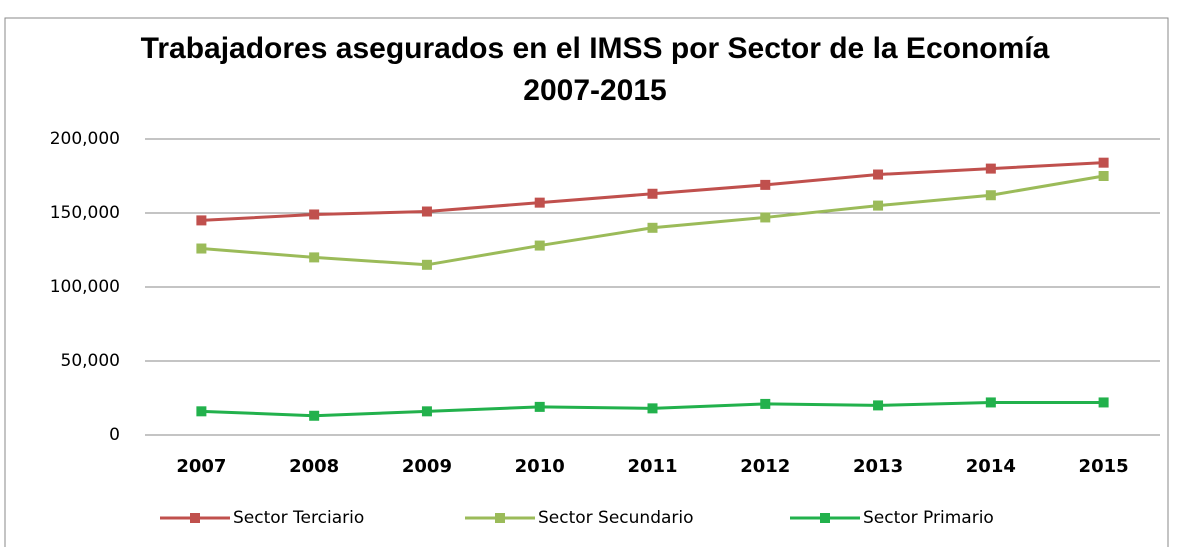 Image resolution: width=1179 pixels, height=547 pixels. What do you see at coordinates (652, 466) in the screenshot?
I see `x-tick-label: 2011` at bounding box center [652, 466].